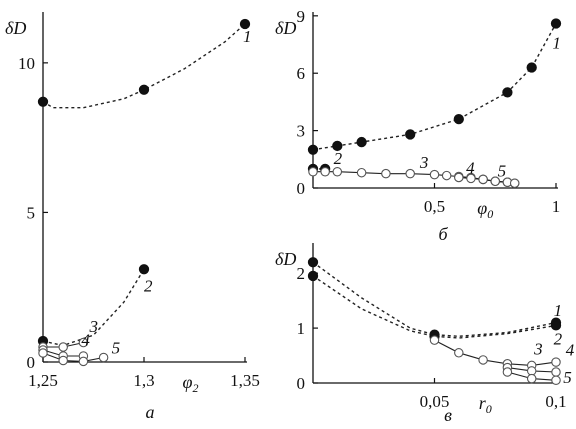  I want to click on x-tick-label: 0,1, so click(555, 401).